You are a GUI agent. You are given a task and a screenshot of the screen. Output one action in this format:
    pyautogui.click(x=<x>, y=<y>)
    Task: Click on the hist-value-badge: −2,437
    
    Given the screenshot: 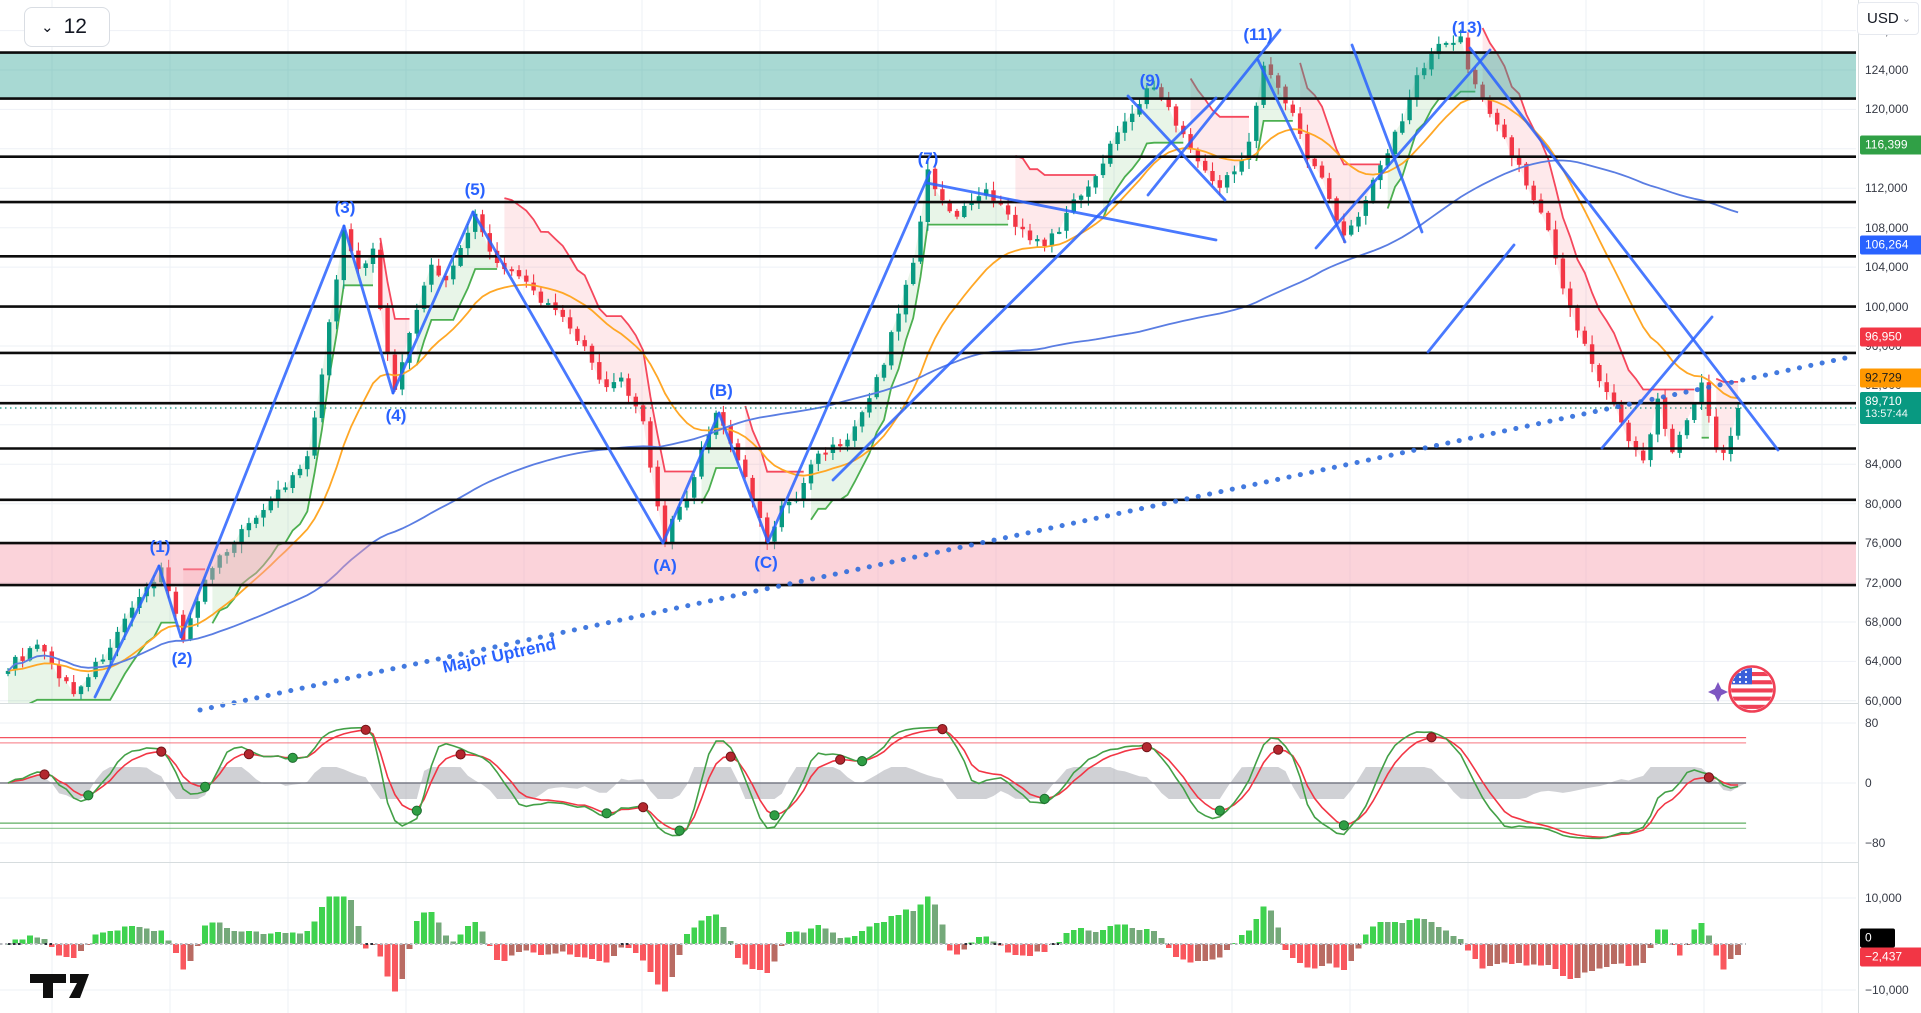 What is the action you would take?
    pyautogui.click(x=1890, y=957)
    